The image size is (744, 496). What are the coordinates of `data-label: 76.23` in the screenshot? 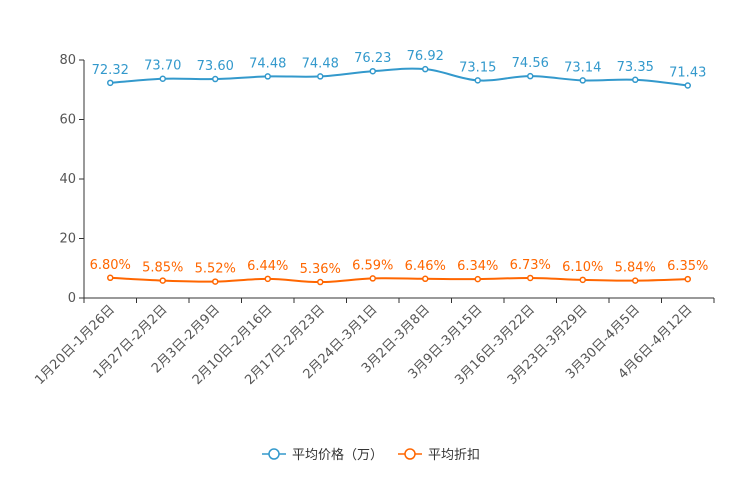 It's located at (372, 58).